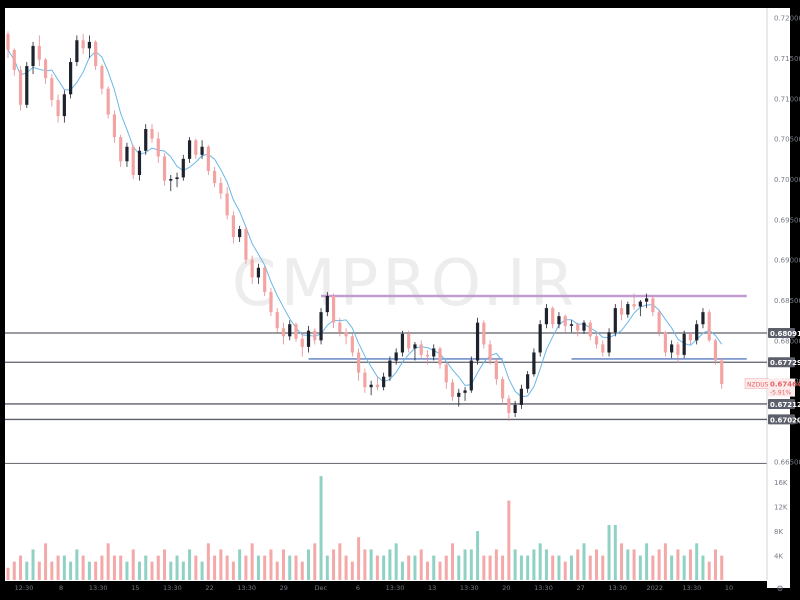 This screenshot has height=600, width=800. I want to click on level-label: 0.68091, so click(785, 334).